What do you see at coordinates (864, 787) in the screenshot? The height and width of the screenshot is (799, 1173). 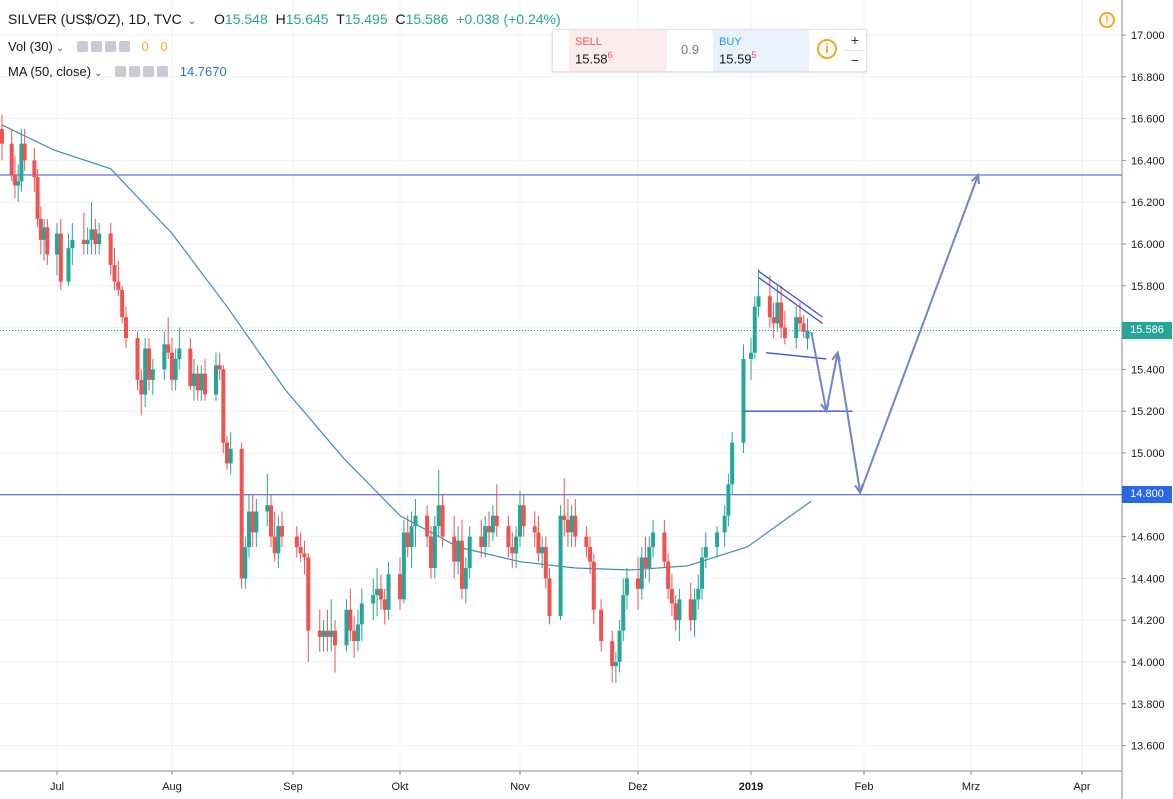 I see `time-tick-label: Feb` at bounding box center [864, 787].